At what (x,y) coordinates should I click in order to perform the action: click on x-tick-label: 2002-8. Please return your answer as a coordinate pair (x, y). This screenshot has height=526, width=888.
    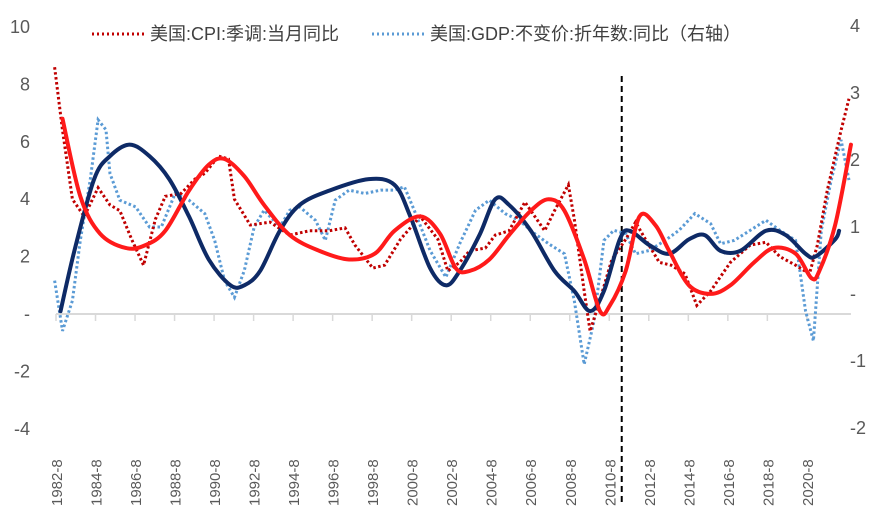
    Looking at the image, I should click on (452, 482).